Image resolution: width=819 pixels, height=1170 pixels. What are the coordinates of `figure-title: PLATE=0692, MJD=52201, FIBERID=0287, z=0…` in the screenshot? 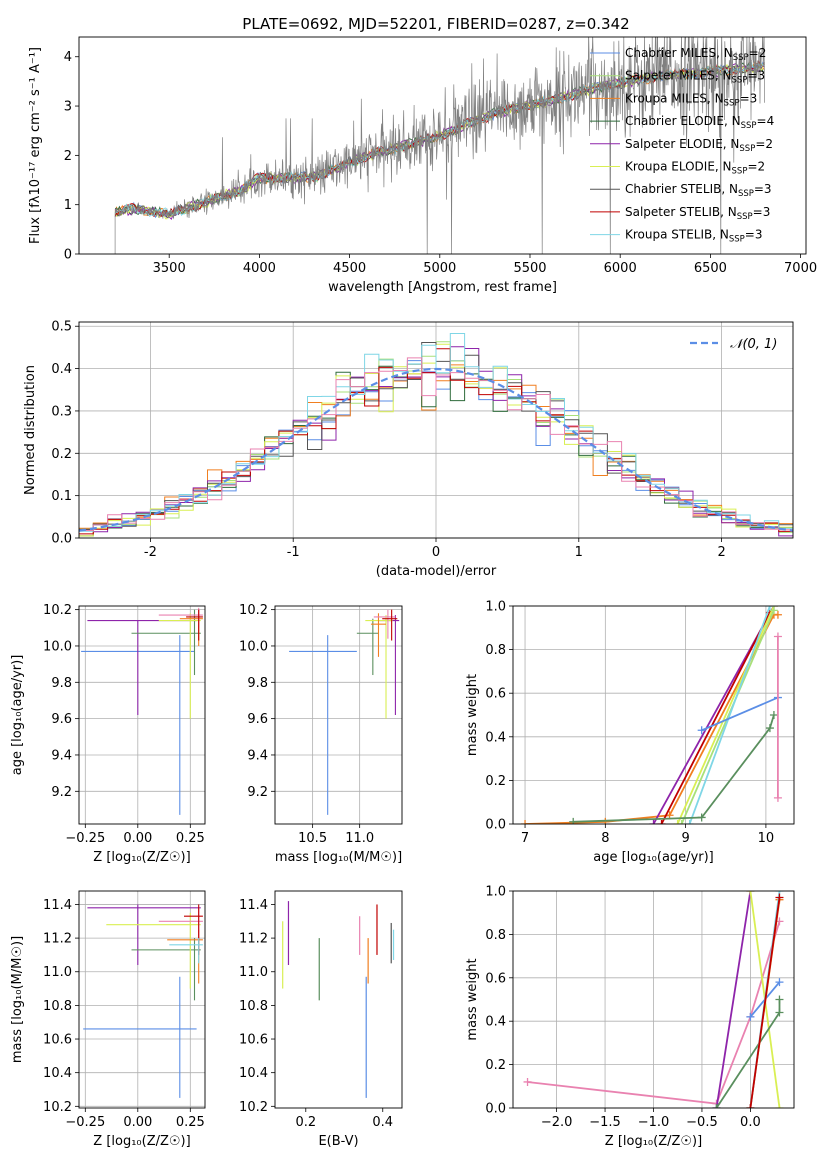 It's located at (435, 24).